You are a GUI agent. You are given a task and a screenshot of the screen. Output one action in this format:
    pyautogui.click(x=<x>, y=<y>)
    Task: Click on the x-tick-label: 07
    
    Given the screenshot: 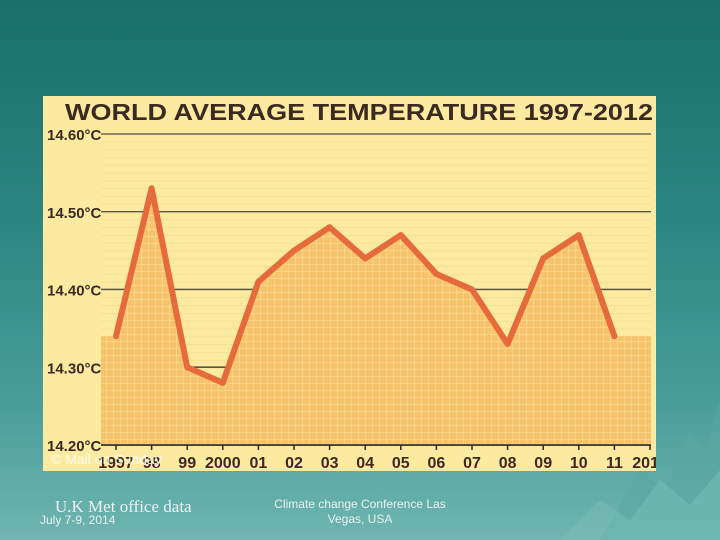 What is the action you would take?
    pyautogui.click(x=472, y=463)
    